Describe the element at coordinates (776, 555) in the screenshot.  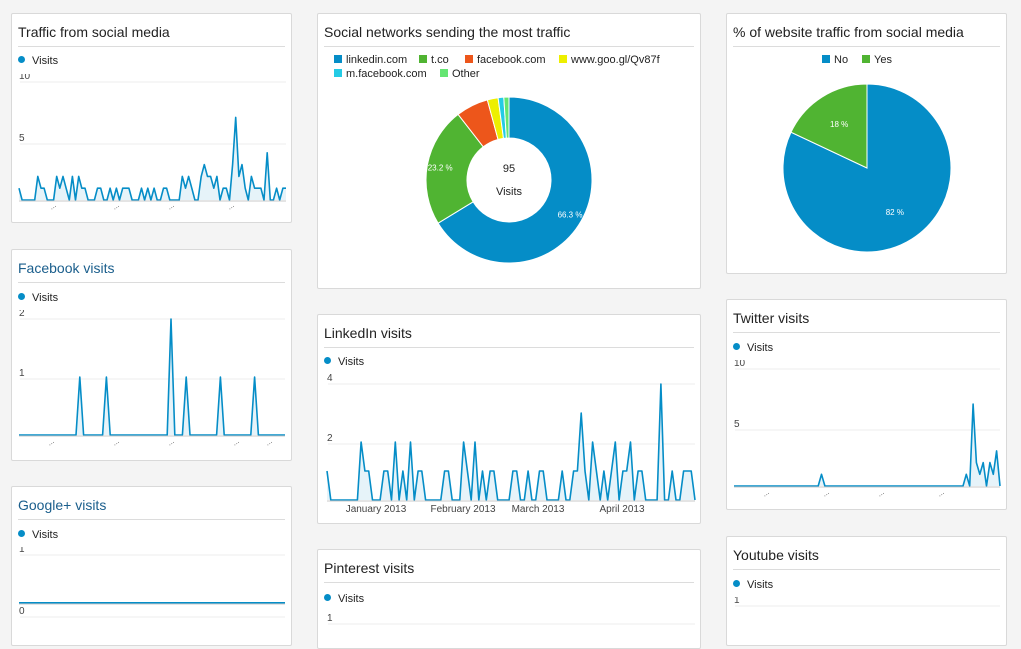
I see `widget-title: Youtube visits` at that location.